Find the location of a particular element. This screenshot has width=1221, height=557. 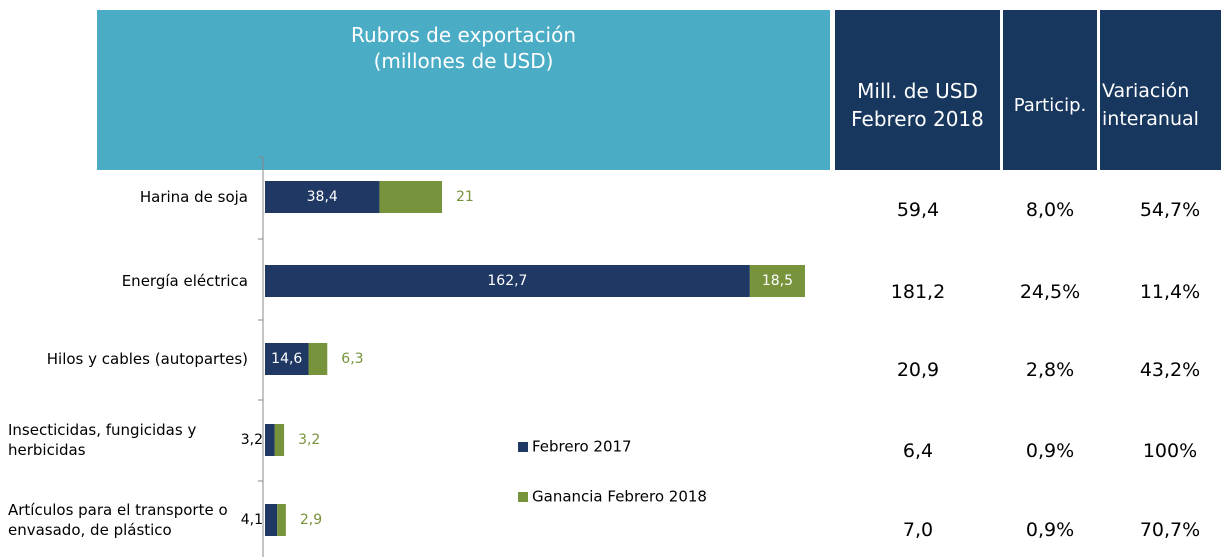

data-label: 38,4 is located at coordinates (322, 197).